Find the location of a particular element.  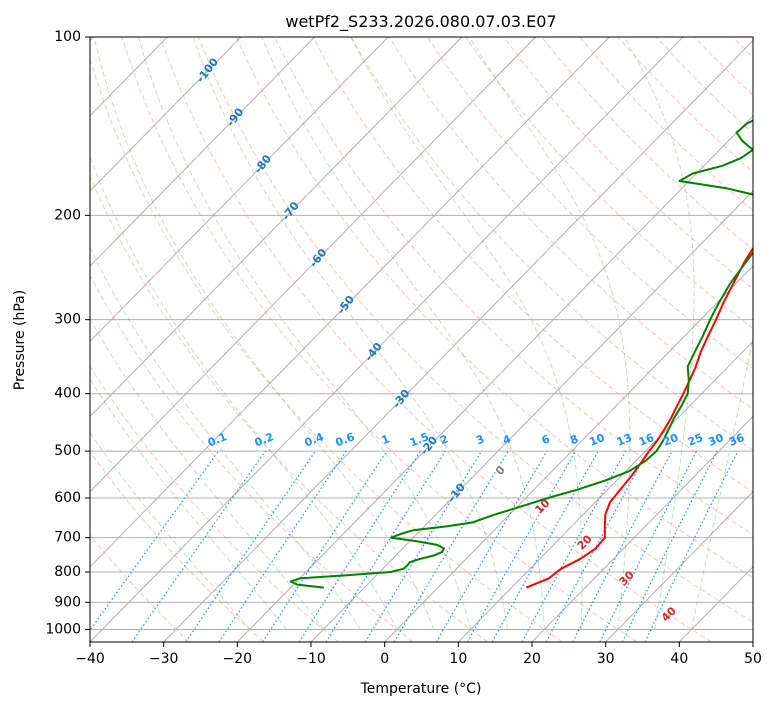

mixing-ratio-label: 30 is located at coordinates (715, 440).